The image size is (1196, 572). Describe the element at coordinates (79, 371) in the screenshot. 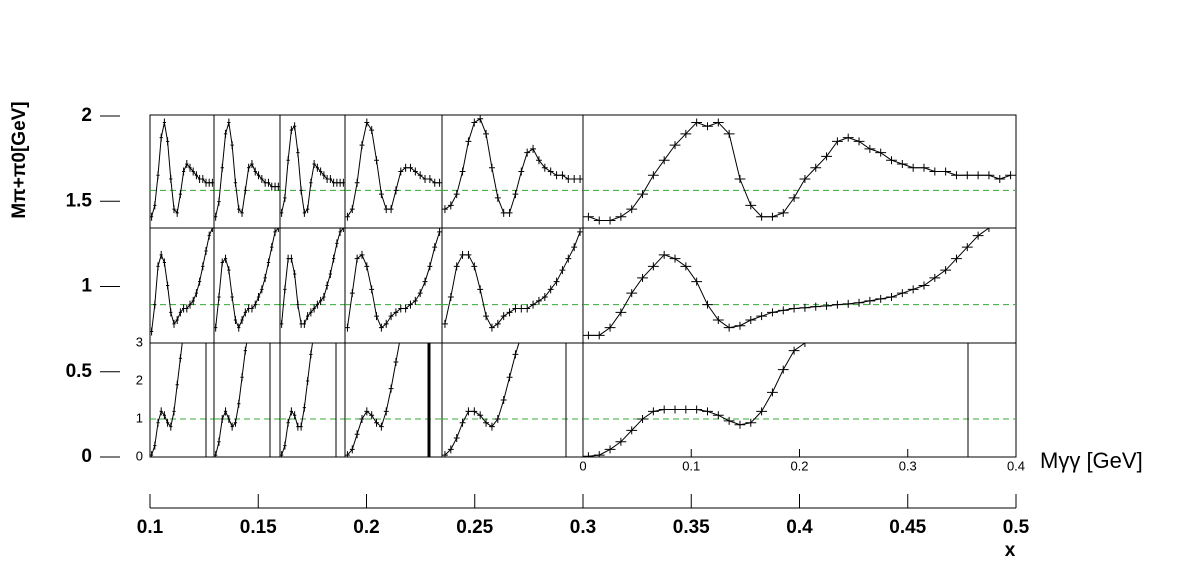

I see `y-tick-label: 0.5` at that location.